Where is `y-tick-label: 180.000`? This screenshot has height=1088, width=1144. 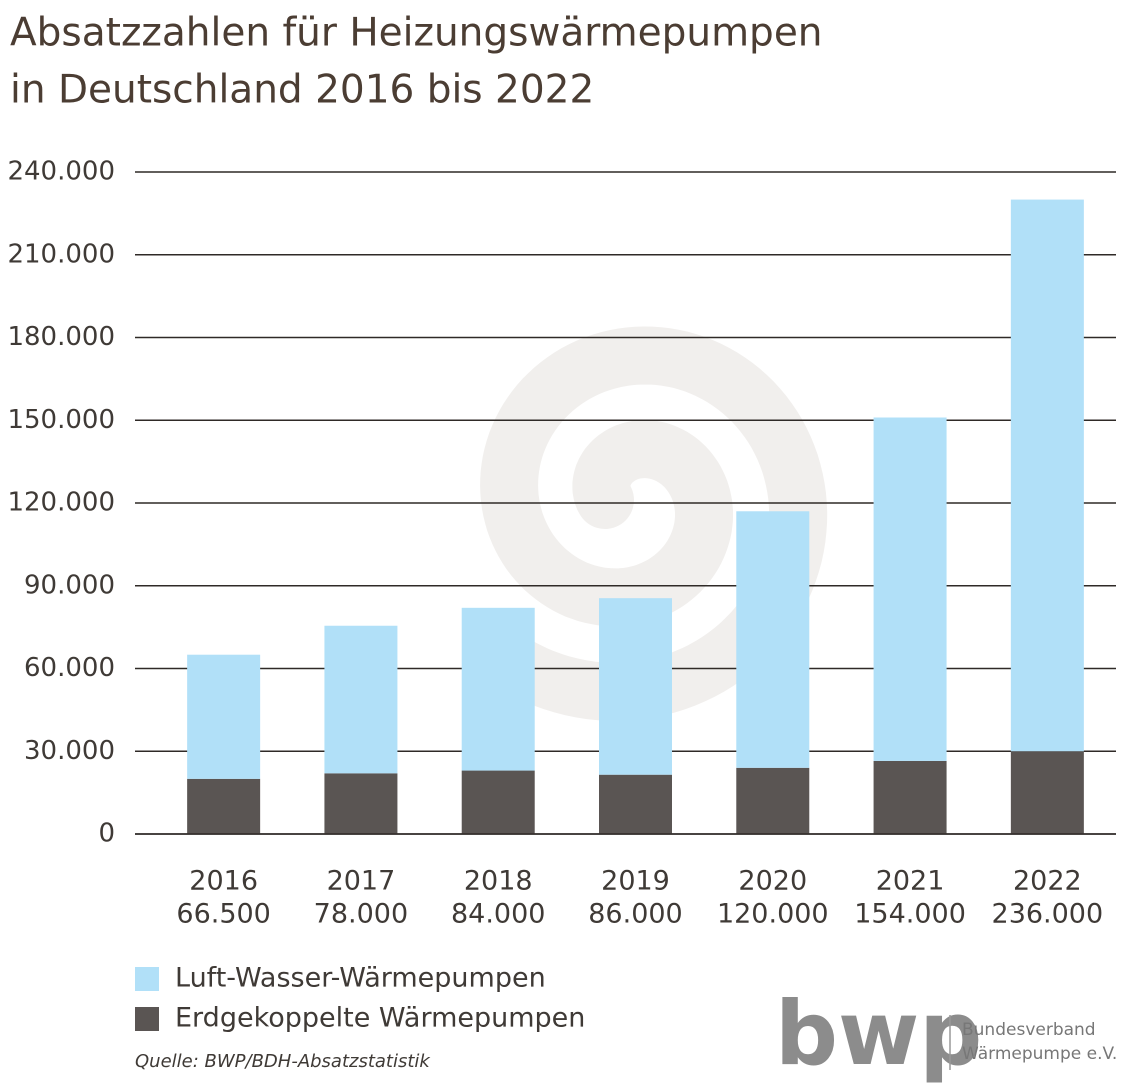
y-tick-label: 180.000 is located at coordinates (61, 337).